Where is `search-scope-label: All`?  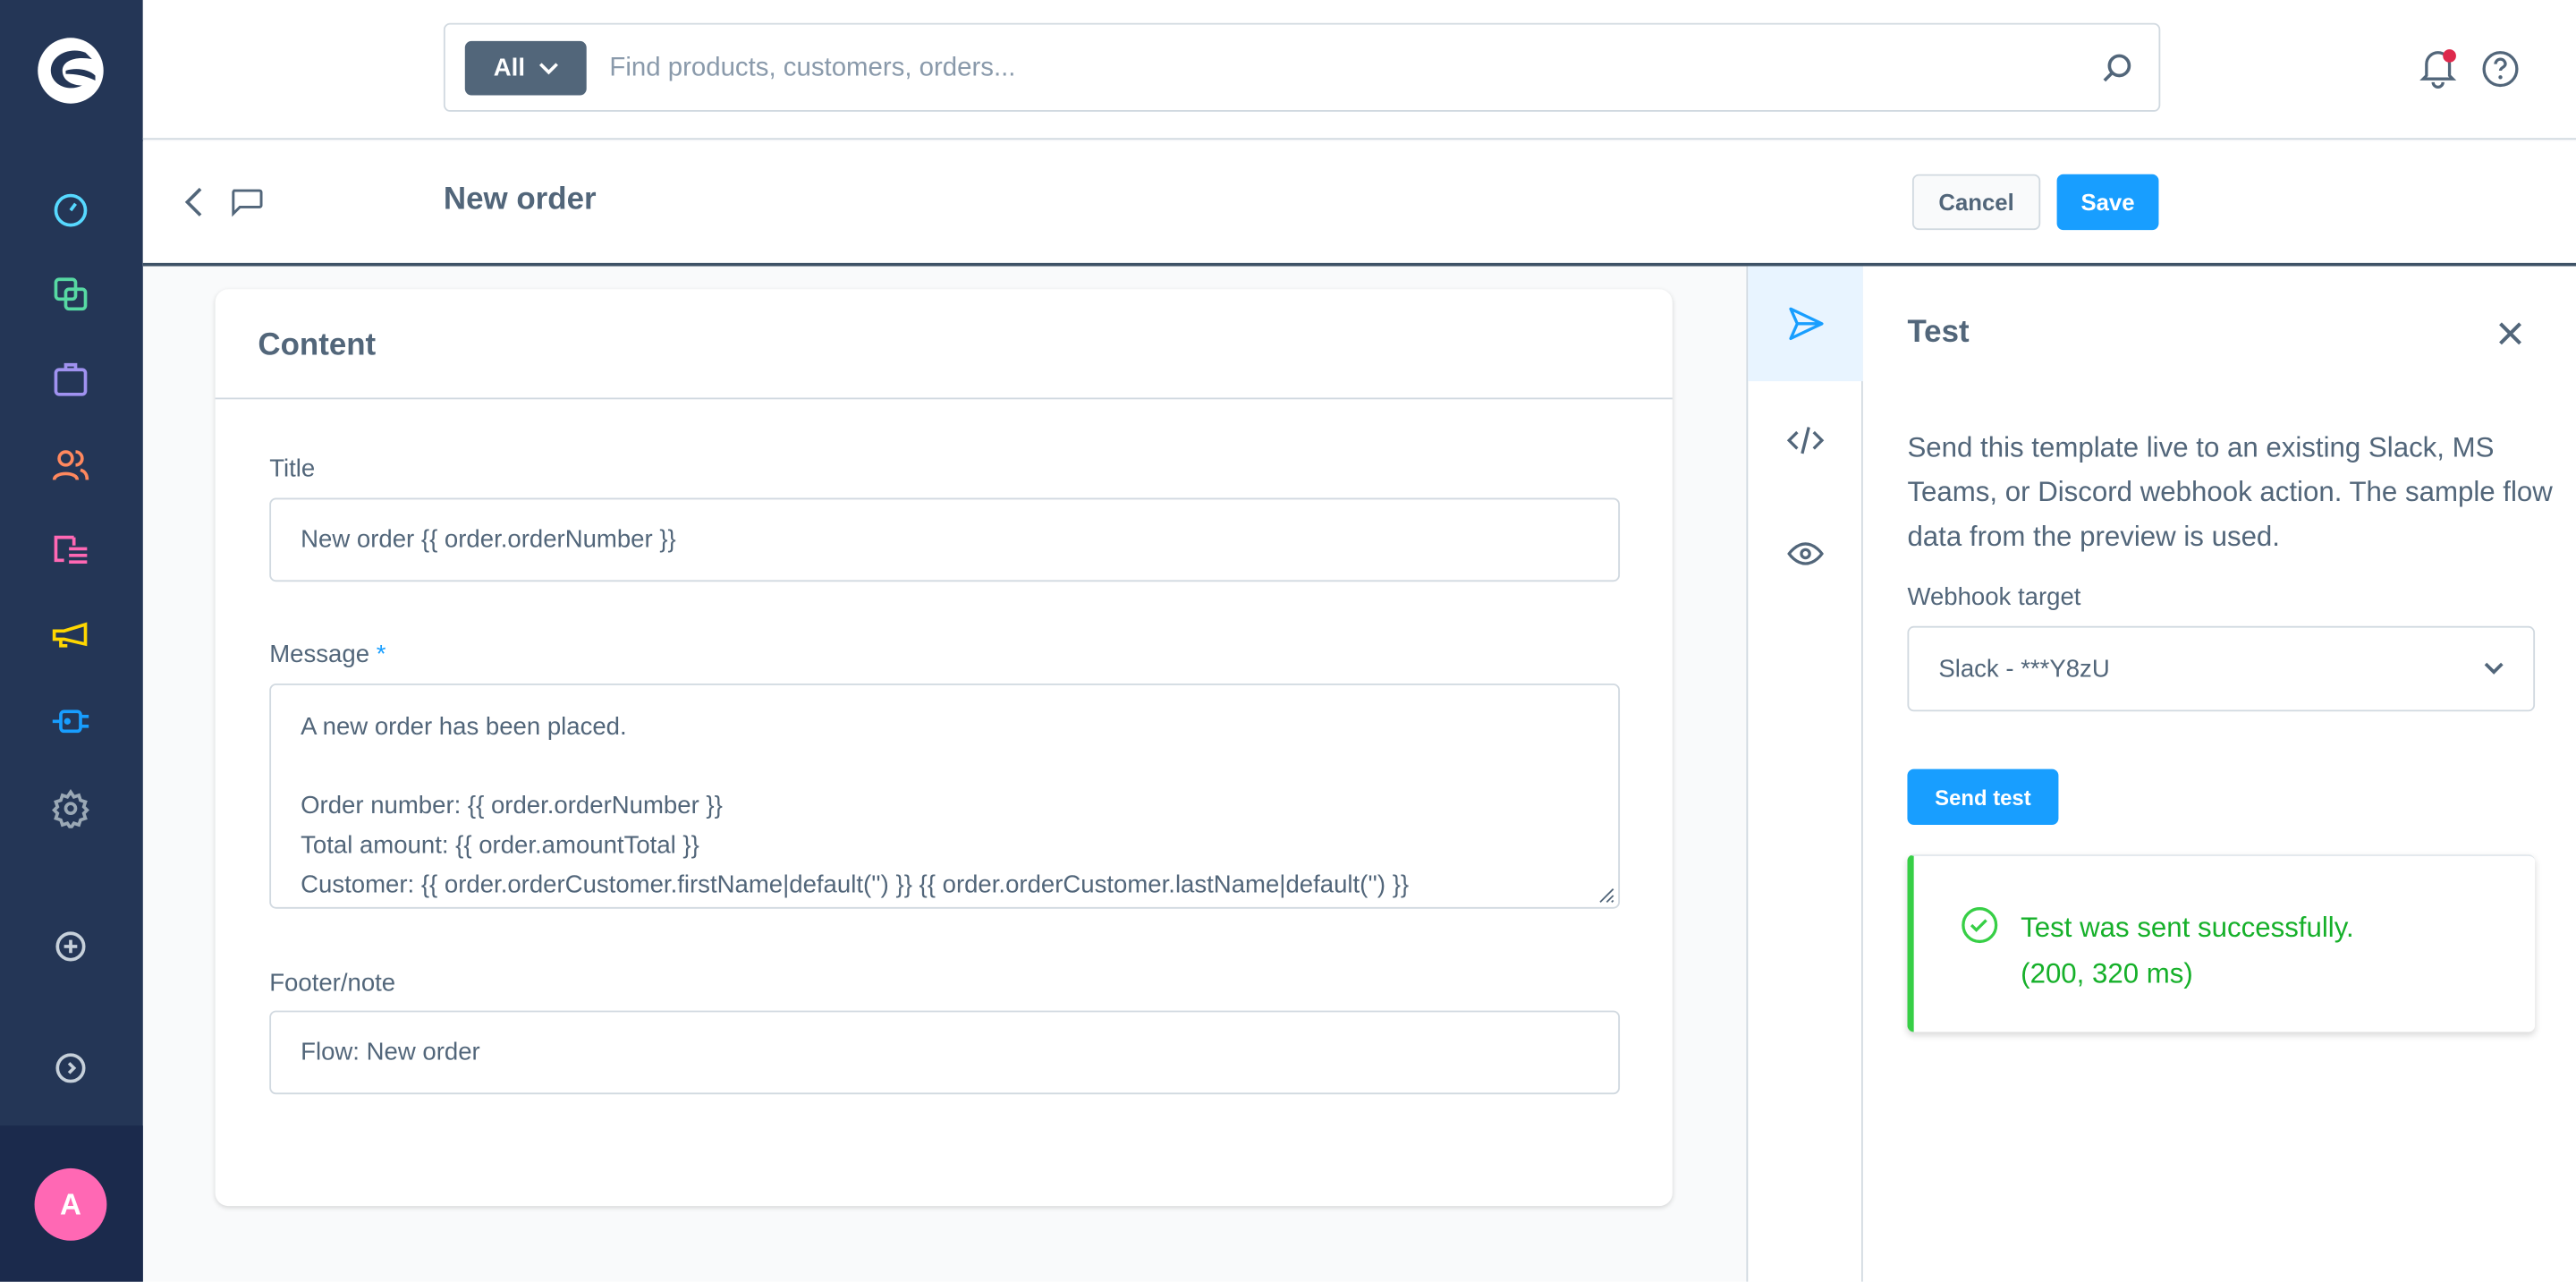 search-scope-label: All is located at coordinates (509, 68).